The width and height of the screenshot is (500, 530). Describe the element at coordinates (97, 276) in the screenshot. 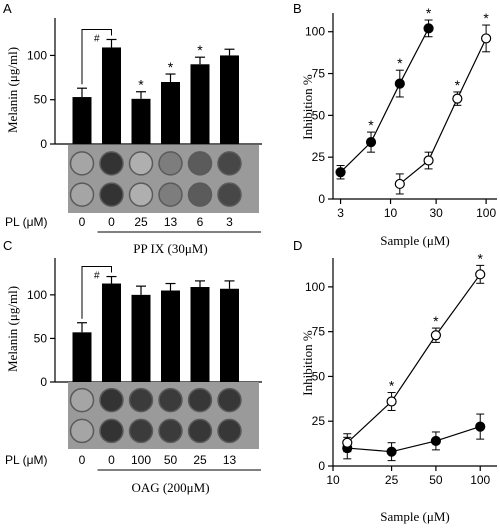

I see `bracket-label: #` at that location.